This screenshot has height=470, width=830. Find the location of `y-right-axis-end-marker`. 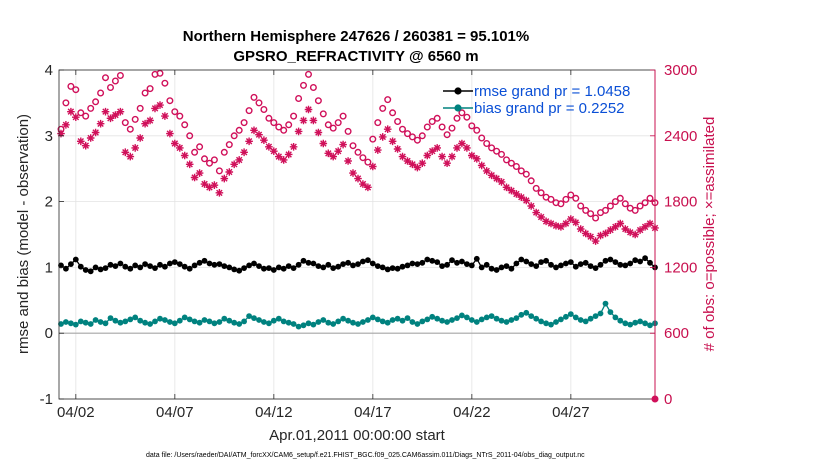

y-right-axis-end-marker is located at coordinates (655, 399).